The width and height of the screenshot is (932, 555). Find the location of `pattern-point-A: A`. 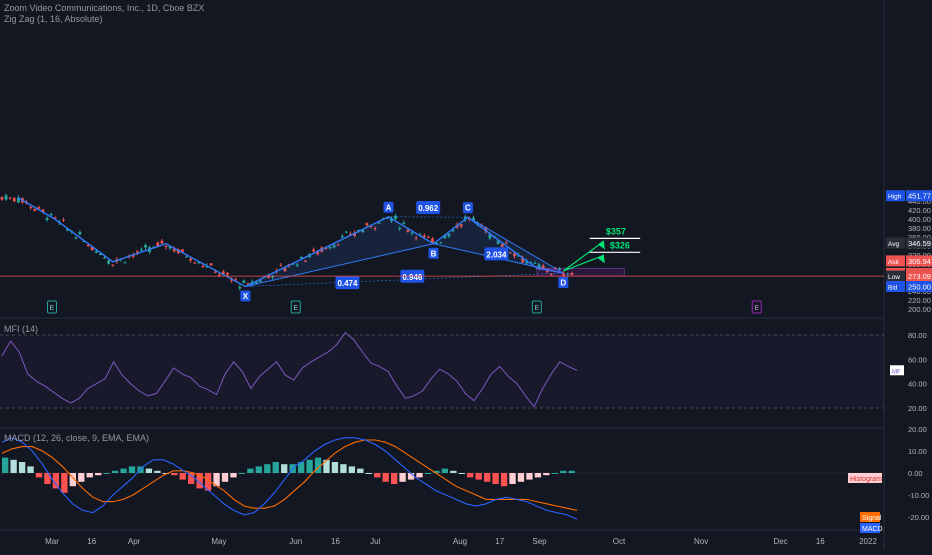

pattern-point-A: A is located at coordinates (389, 207).